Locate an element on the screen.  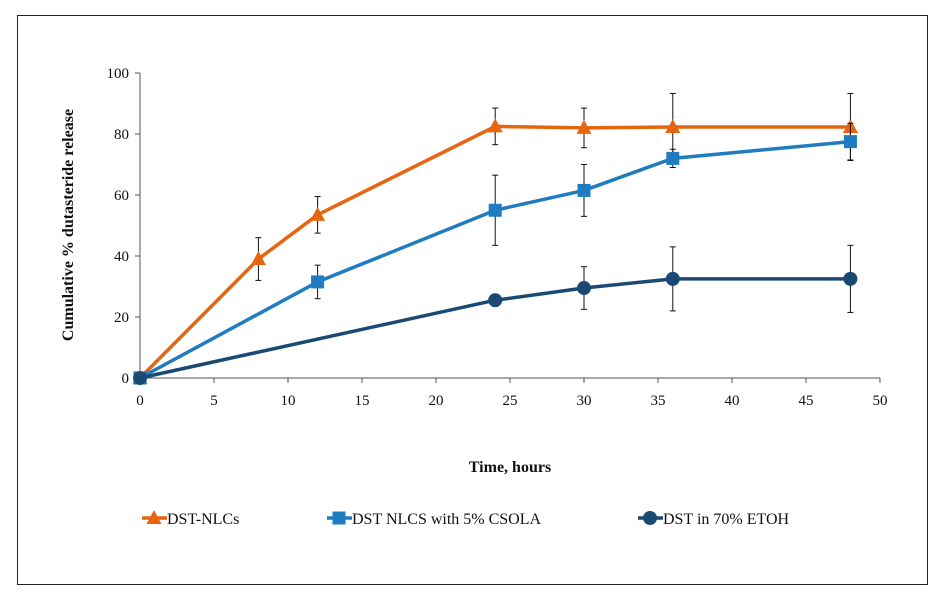
x-tick-label: 30 is located at coordinates (584, 401).